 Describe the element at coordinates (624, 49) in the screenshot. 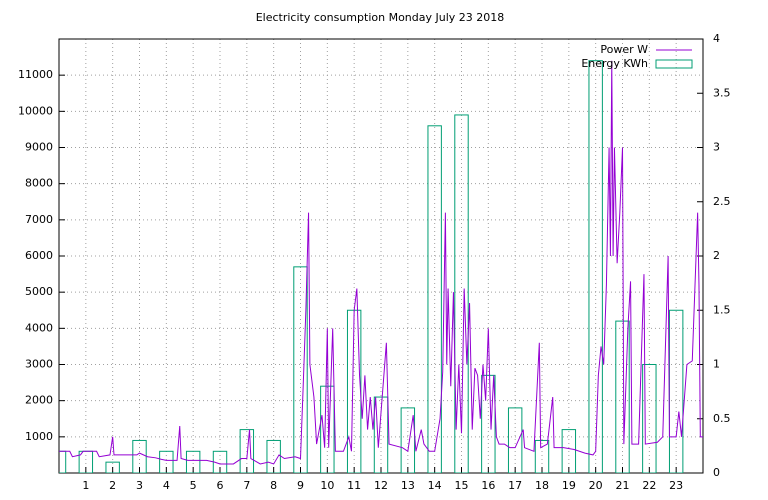

I see `legend-label: Power W` at that location.